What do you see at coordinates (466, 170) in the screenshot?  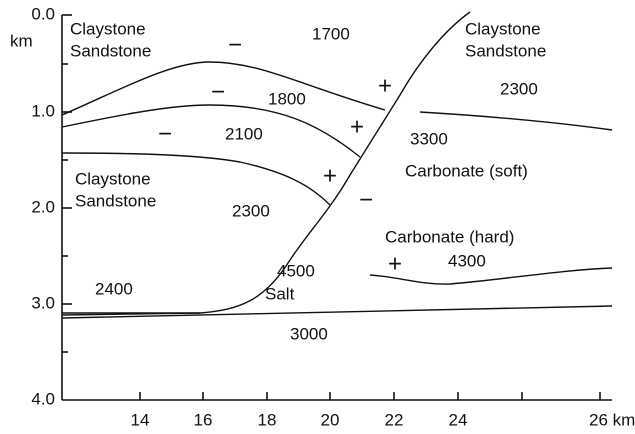 I see `region-label: Carbonate (soft)` at bounding box center [466, 170].